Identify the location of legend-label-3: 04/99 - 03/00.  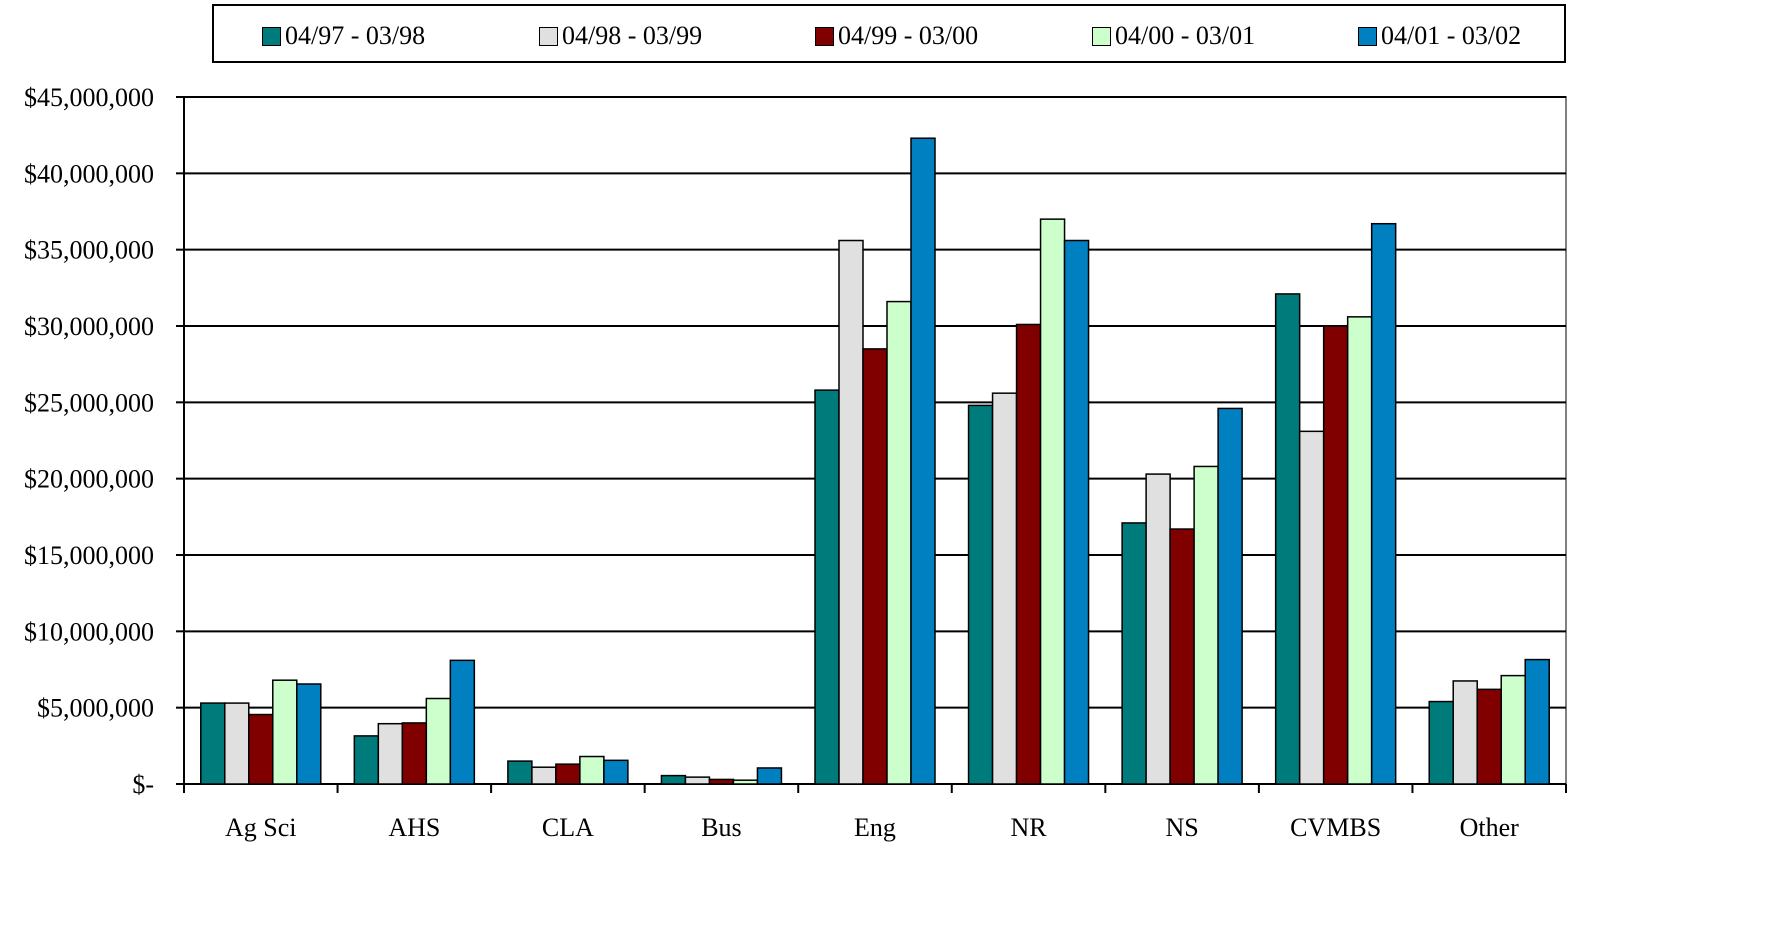
(908, 35).